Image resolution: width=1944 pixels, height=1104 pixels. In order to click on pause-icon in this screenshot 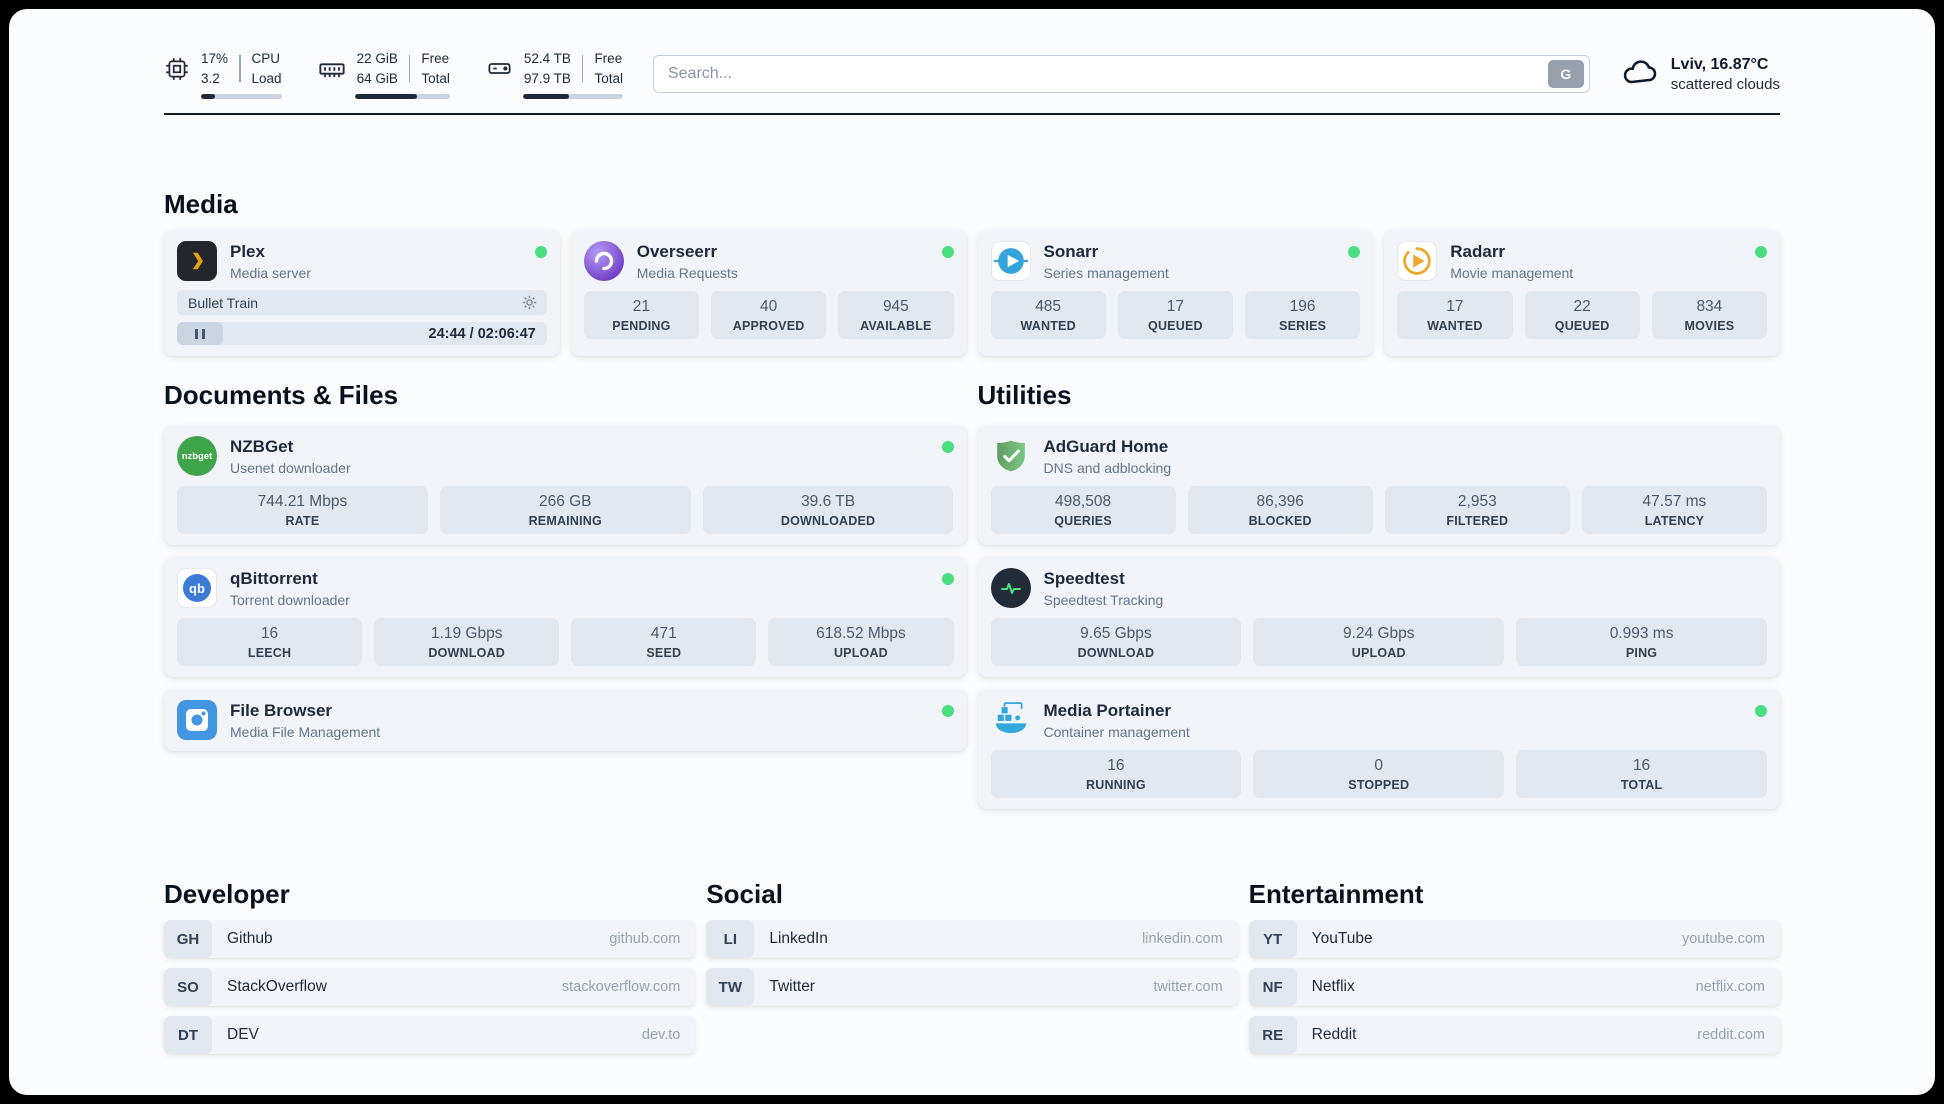, I will do `click(200, 334)`.